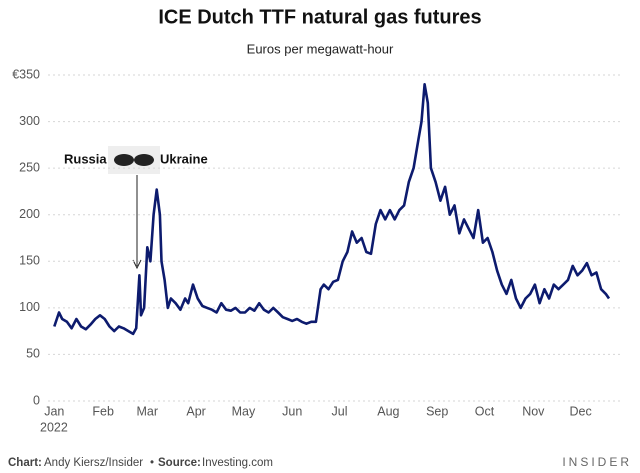  What do you see at coordinates (319, 17) in the screenshot?
I see `chart-title: ICE Dutch TTF natural gas futures` at bounding box center [319, 17].